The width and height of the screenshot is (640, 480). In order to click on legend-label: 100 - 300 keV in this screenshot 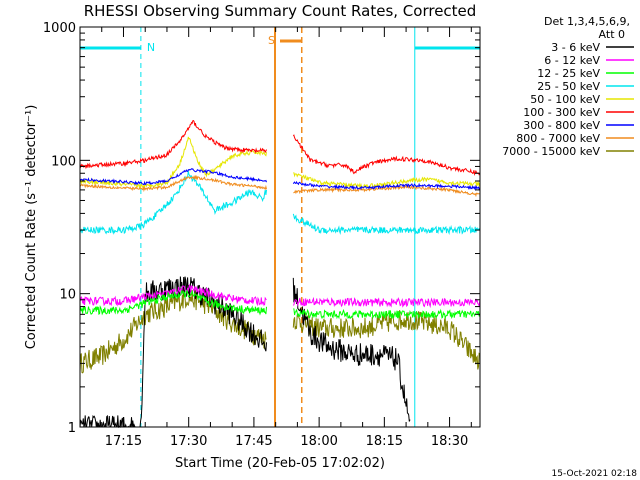, I will do `click(561, 112)`.